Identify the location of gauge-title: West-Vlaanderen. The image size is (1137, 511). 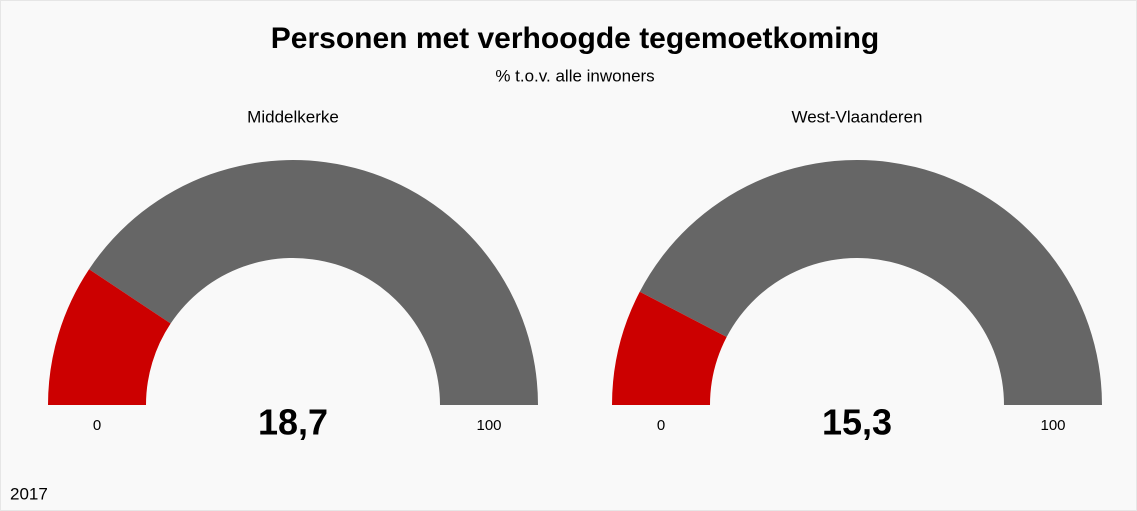
(856, 116).